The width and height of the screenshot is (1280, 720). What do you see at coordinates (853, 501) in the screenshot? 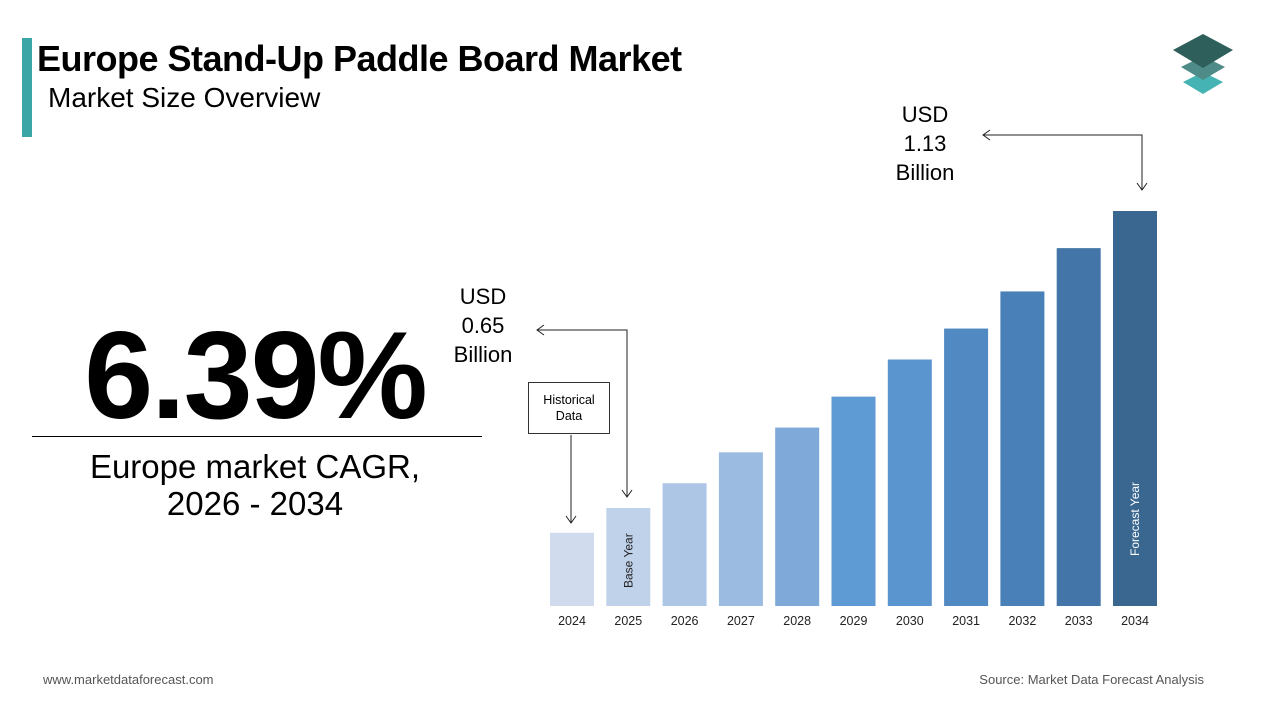
I see `bar-2029` at bounding box center [853, 501].